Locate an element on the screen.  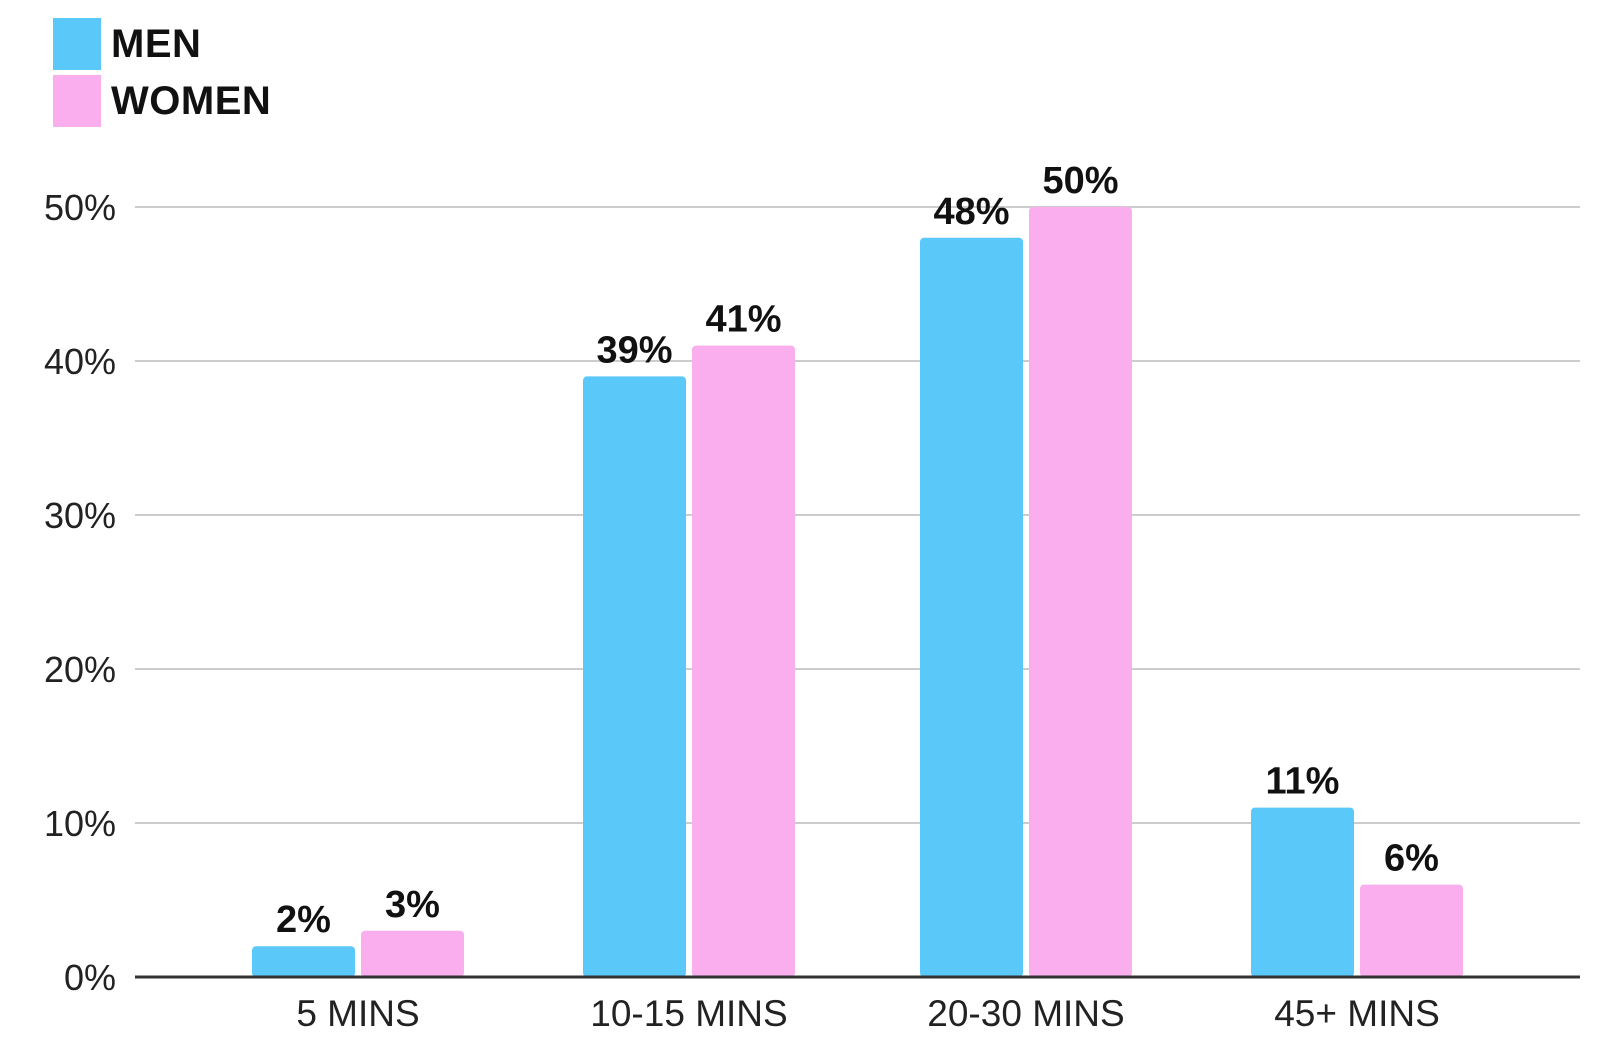
data-label: 48% is located at coordinates (971, 212).